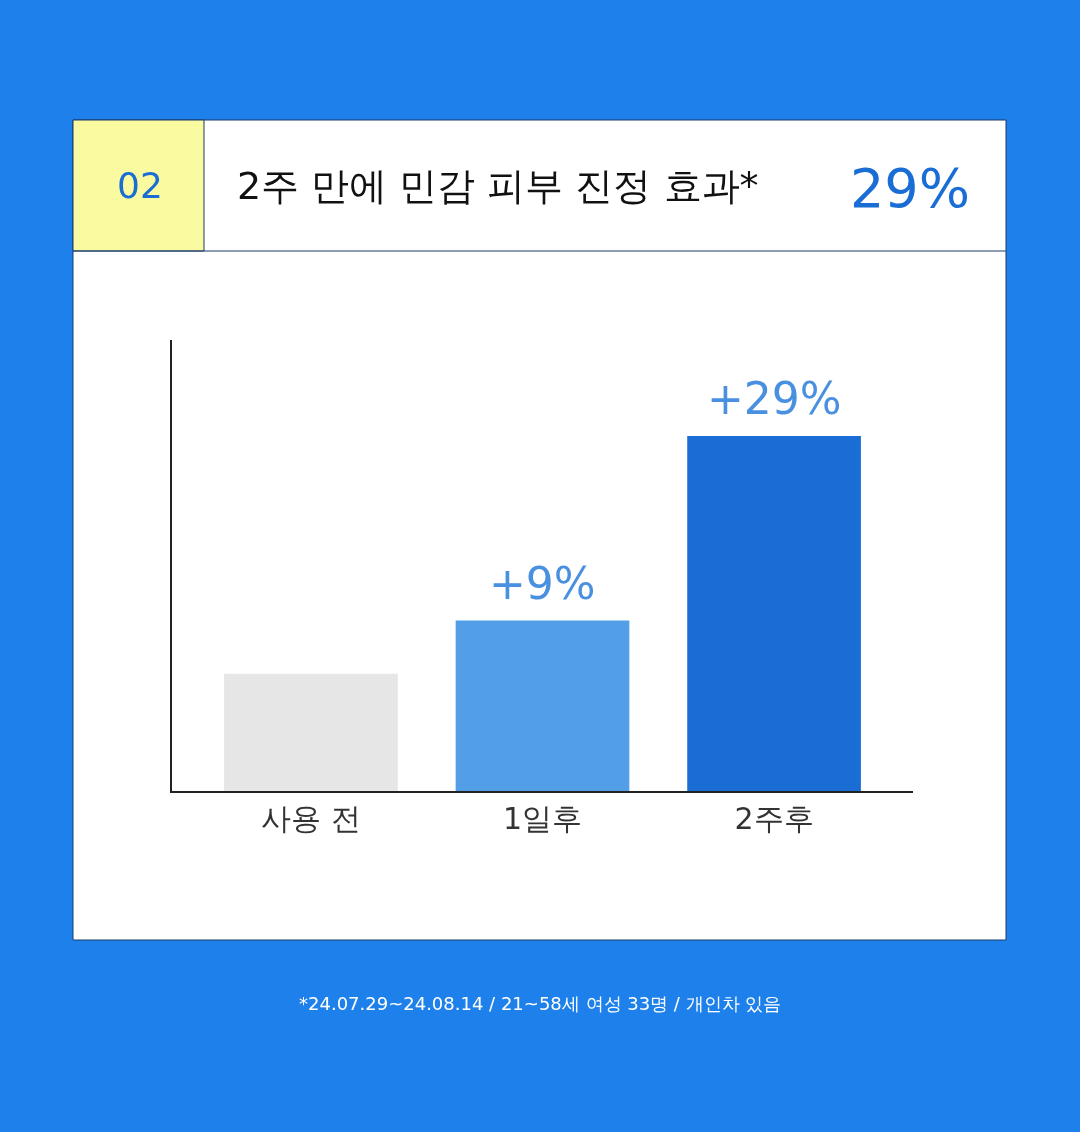 The image size is (1080, 1132). I want to click on text: 02, so click(140, 185).